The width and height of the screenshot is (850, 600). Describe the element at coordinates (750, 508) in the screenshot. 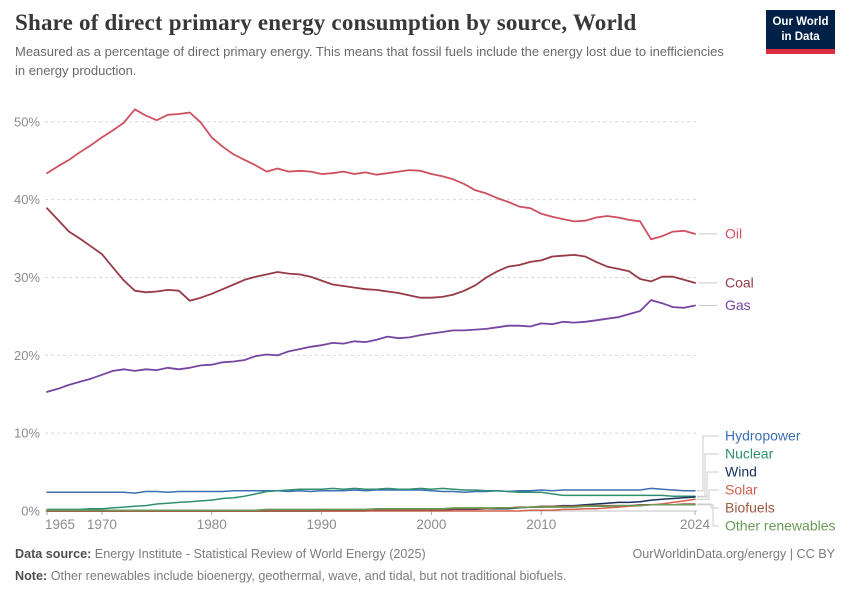

I see `series-label-biofuels: Biofuels` at that location.